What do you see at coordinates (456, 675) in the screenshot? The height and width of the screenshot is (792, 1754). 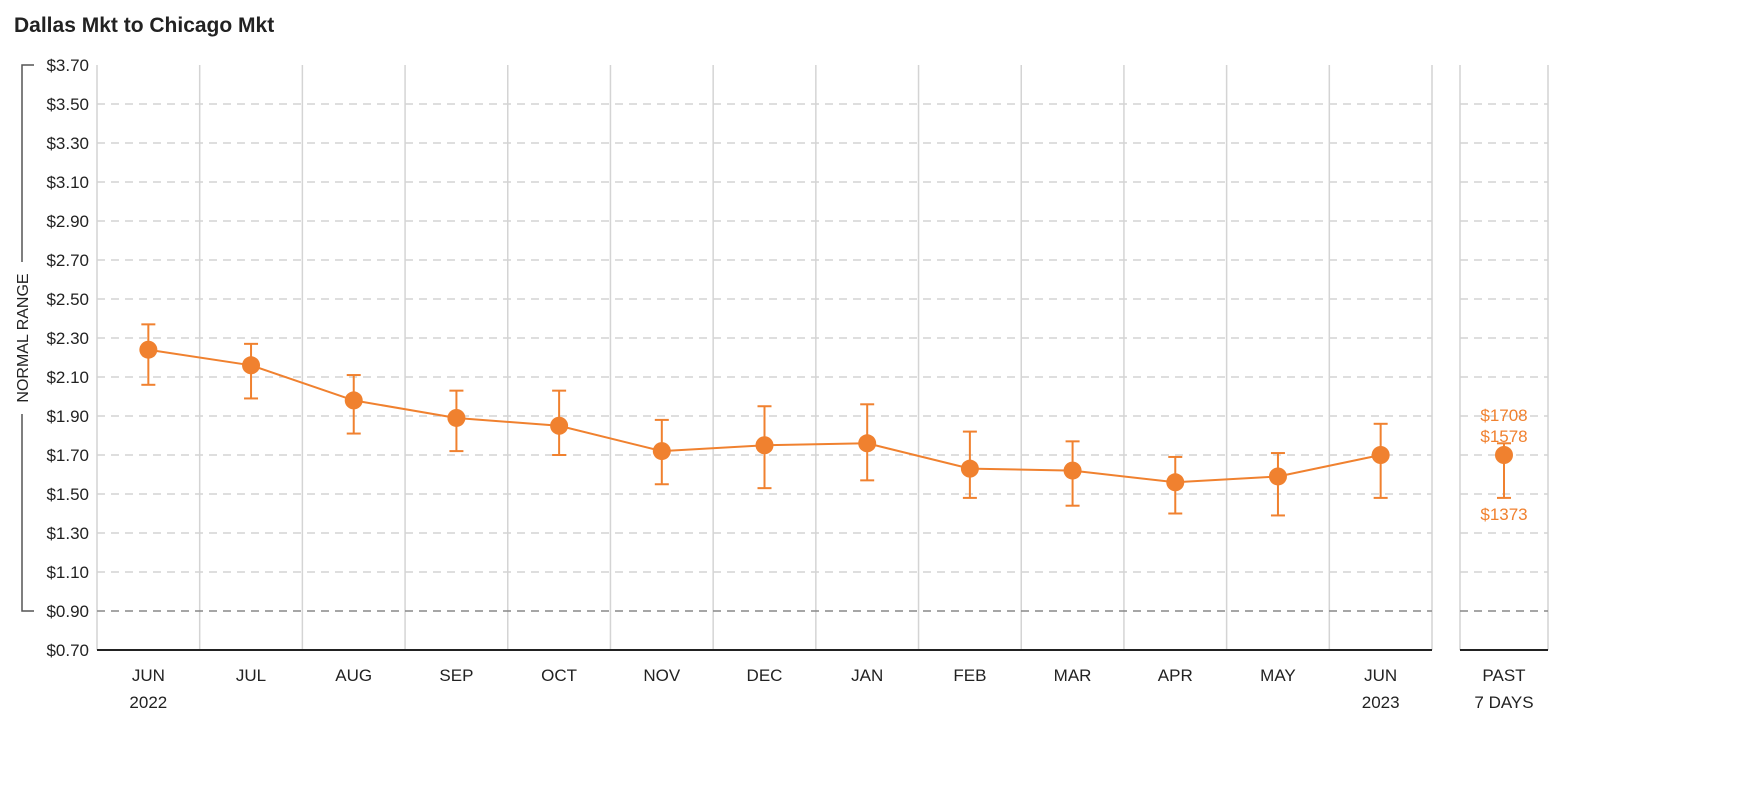 I see `x-tick-label: SEP` at bounding box center [456, 675].